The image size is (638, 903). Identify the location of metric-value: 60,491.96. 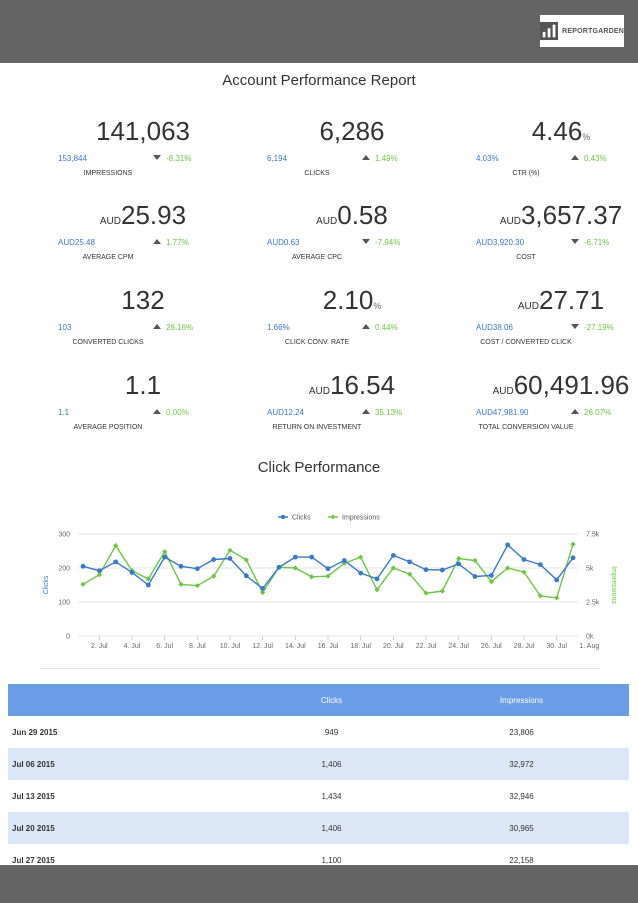
(571, 385).